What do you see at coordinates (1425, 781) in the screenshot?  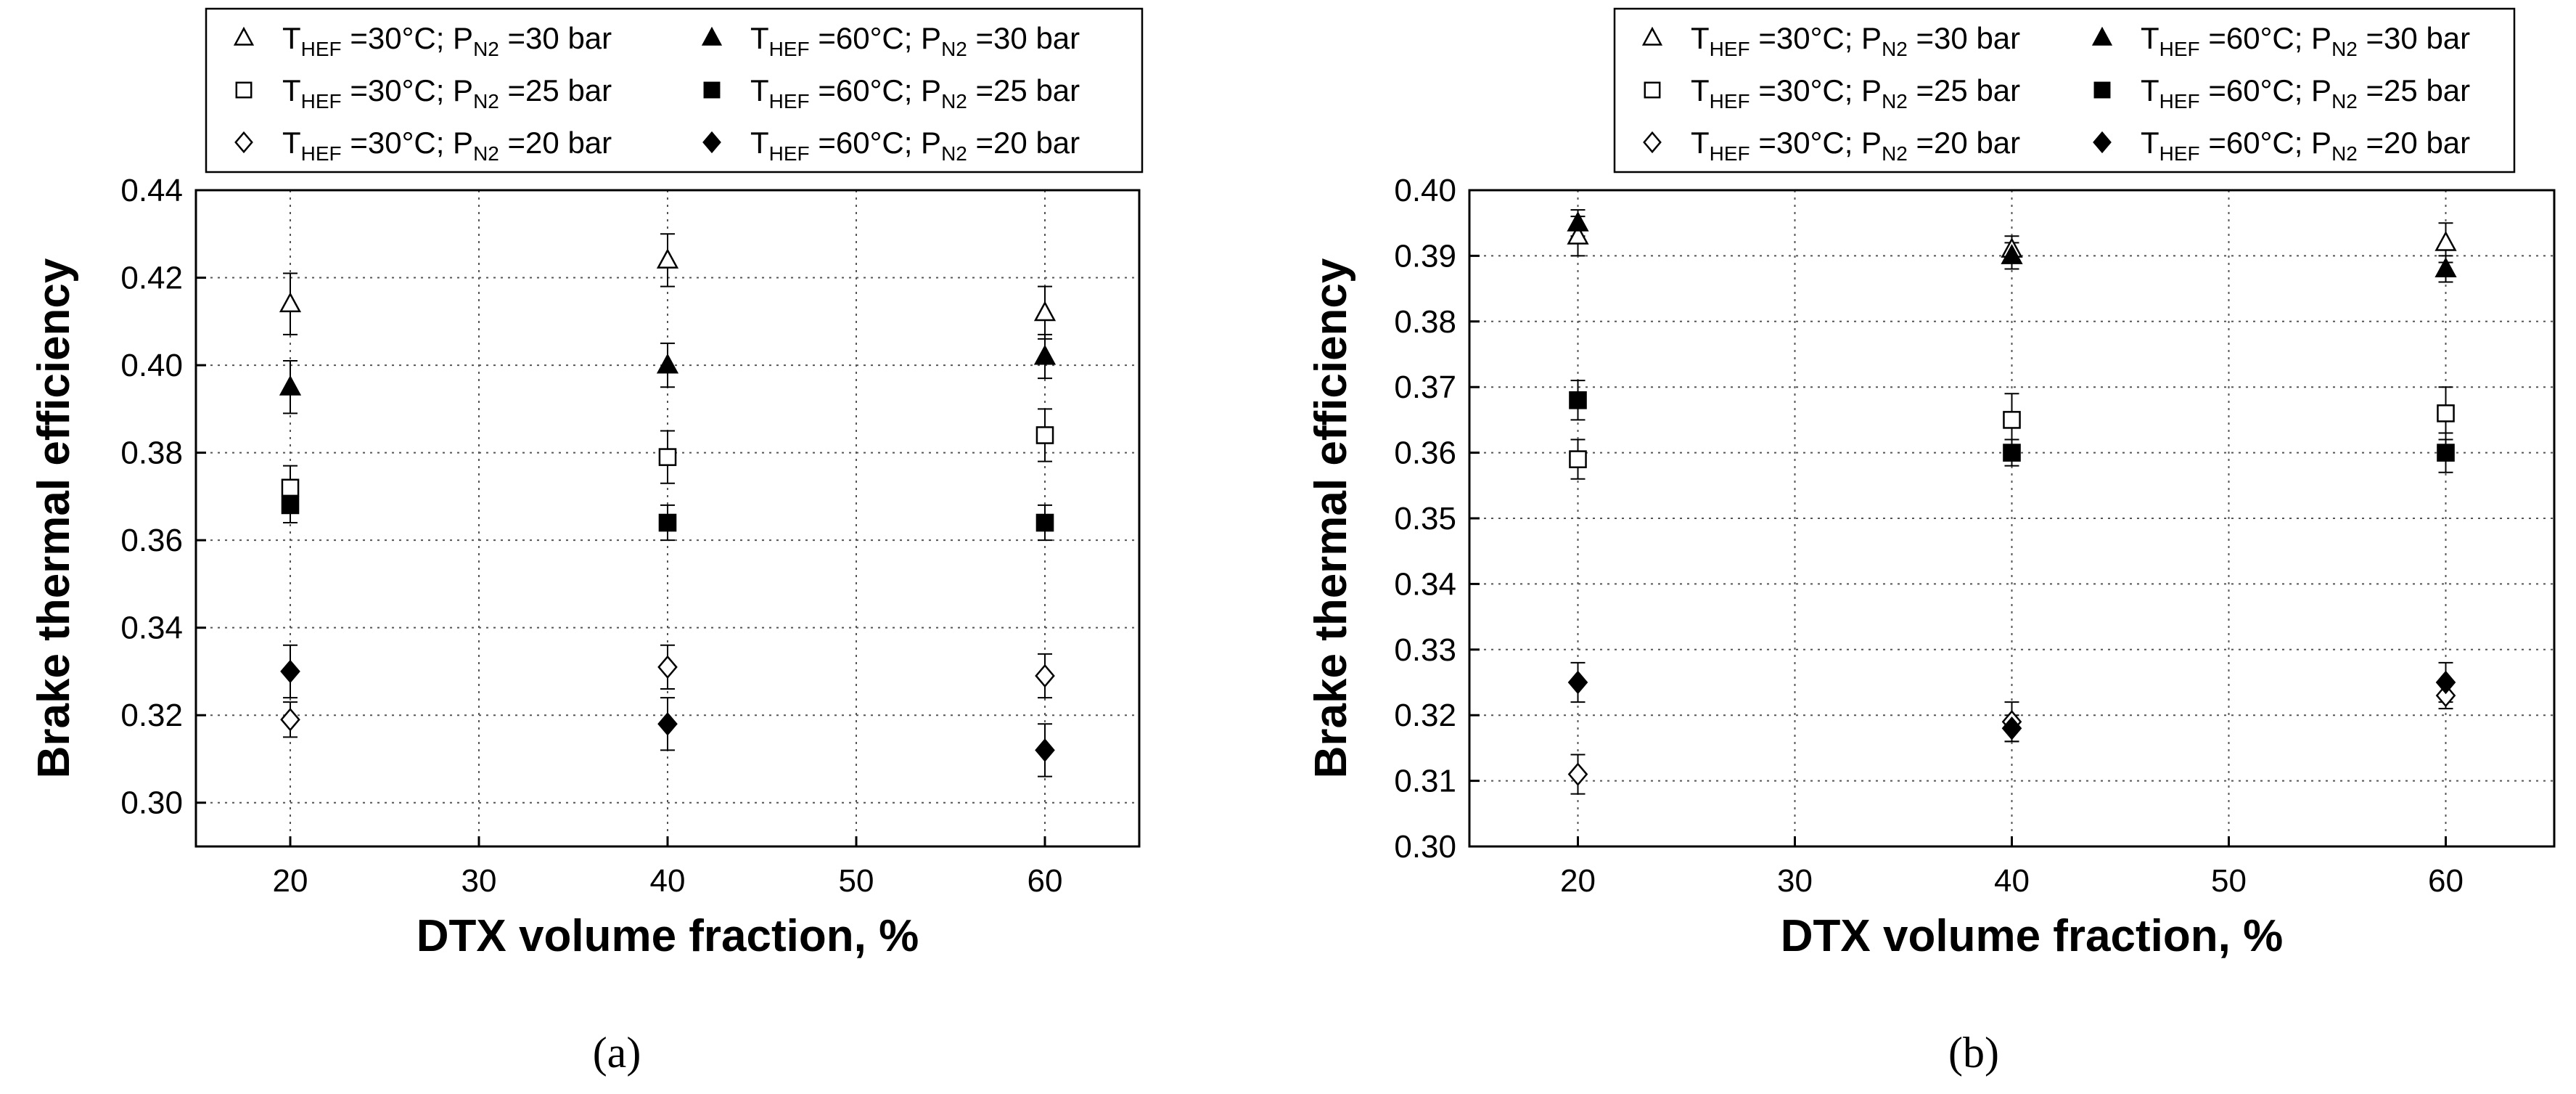 I see `y-tick-label: 0.31` at bounding box center [1425, 781].